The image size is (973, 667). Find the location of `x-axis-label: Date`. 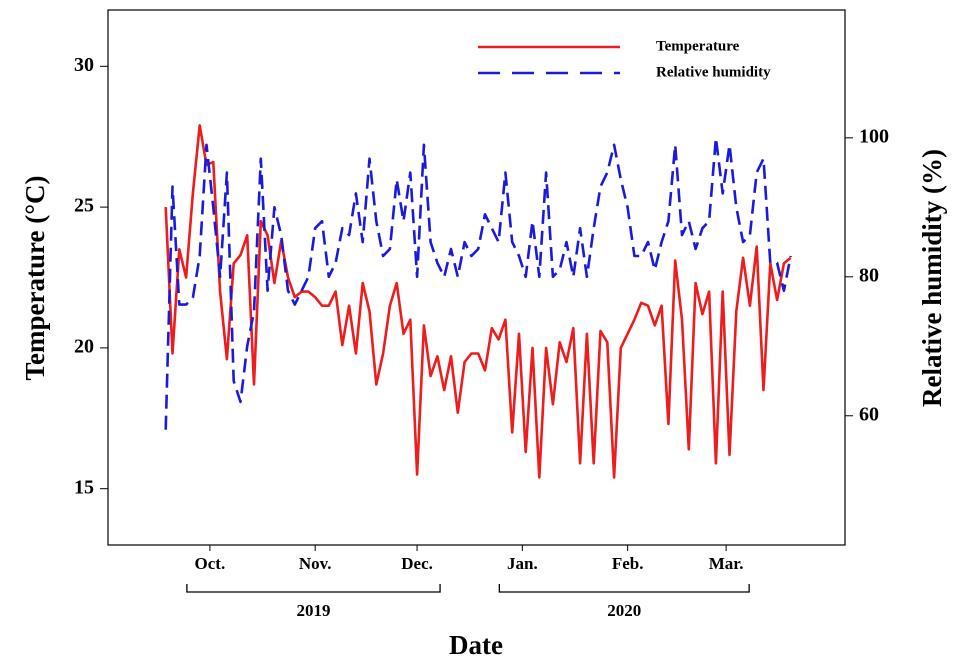

x-axis-label: Date is located at coordinates (476, 645).